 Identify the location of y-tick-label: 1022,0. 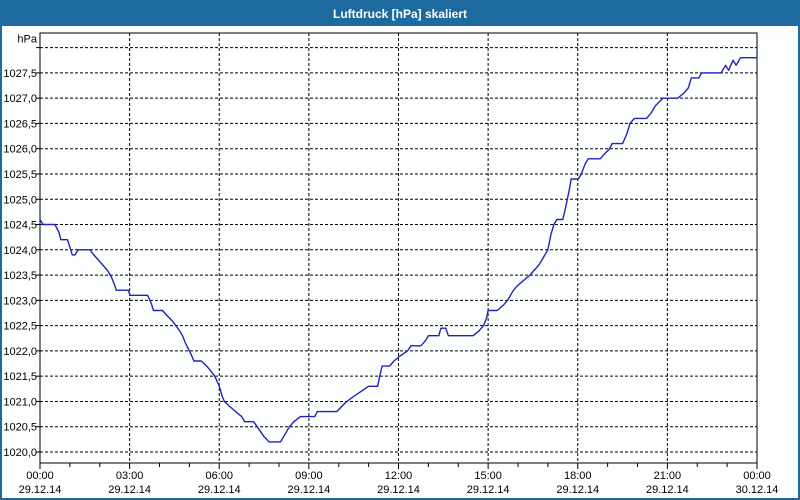
(20, 352).